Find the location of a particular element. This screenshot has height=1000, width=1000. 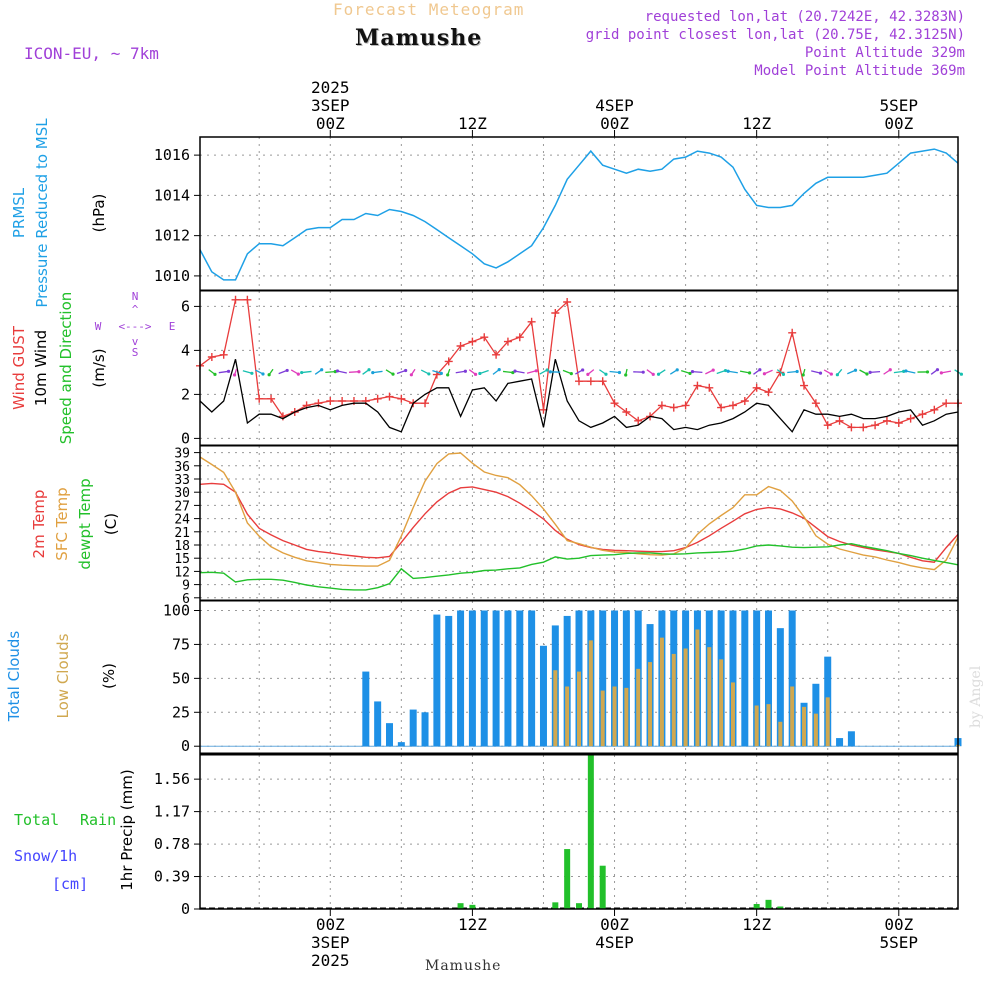

temperature-tick-label: 39 is located at coordinates (182, 454).